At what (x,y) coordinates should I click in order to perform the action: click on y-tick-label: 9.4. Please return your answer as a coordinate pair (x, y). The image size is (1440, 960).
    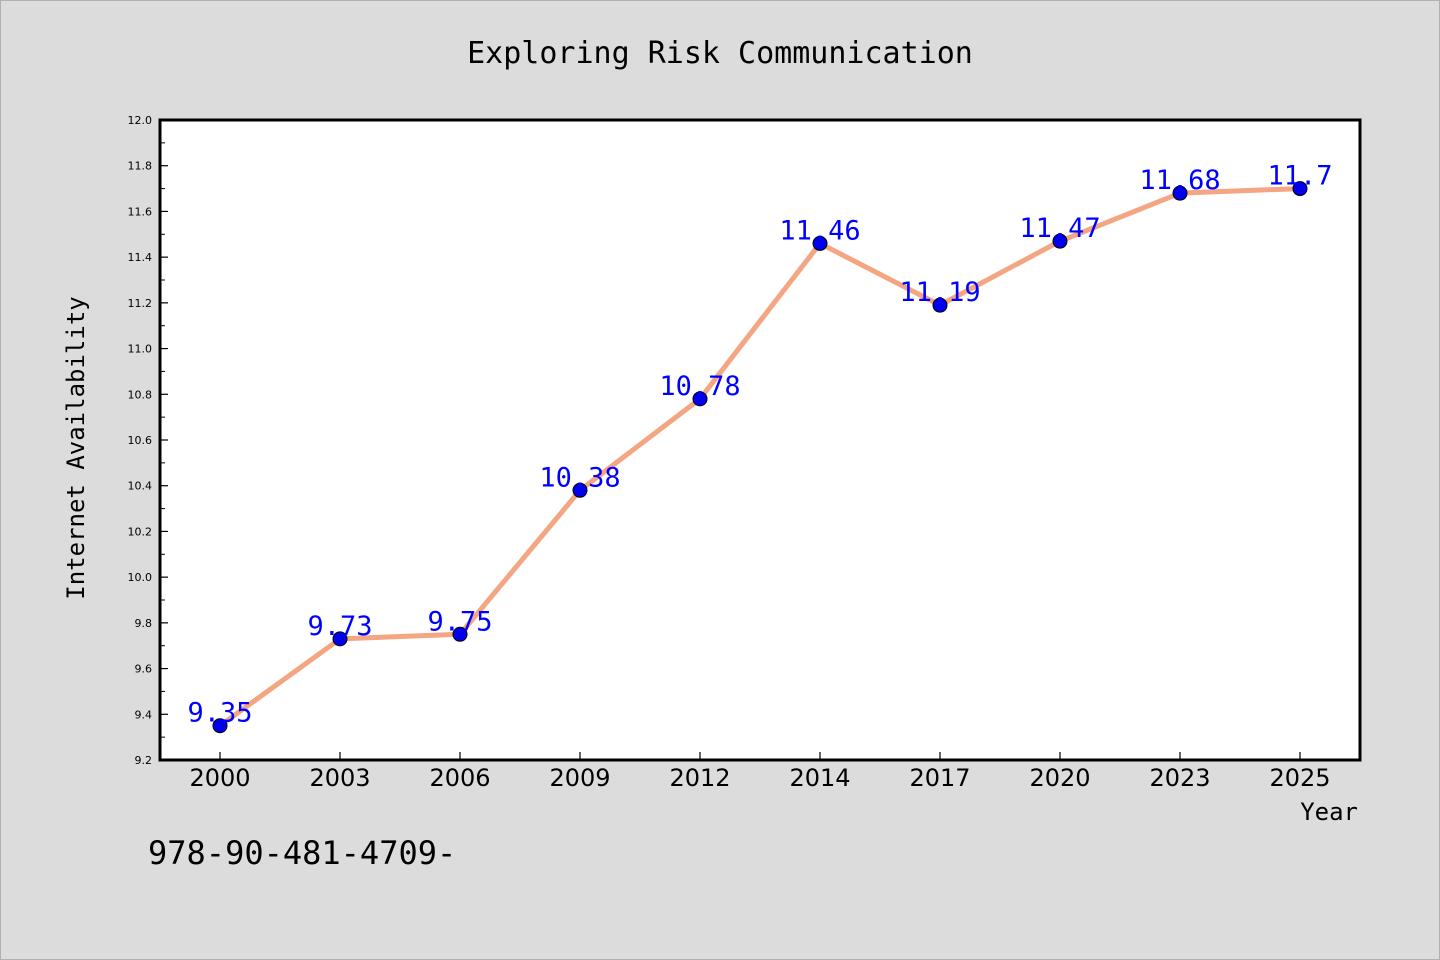
    Looking at the image, I should click on (144, 714).